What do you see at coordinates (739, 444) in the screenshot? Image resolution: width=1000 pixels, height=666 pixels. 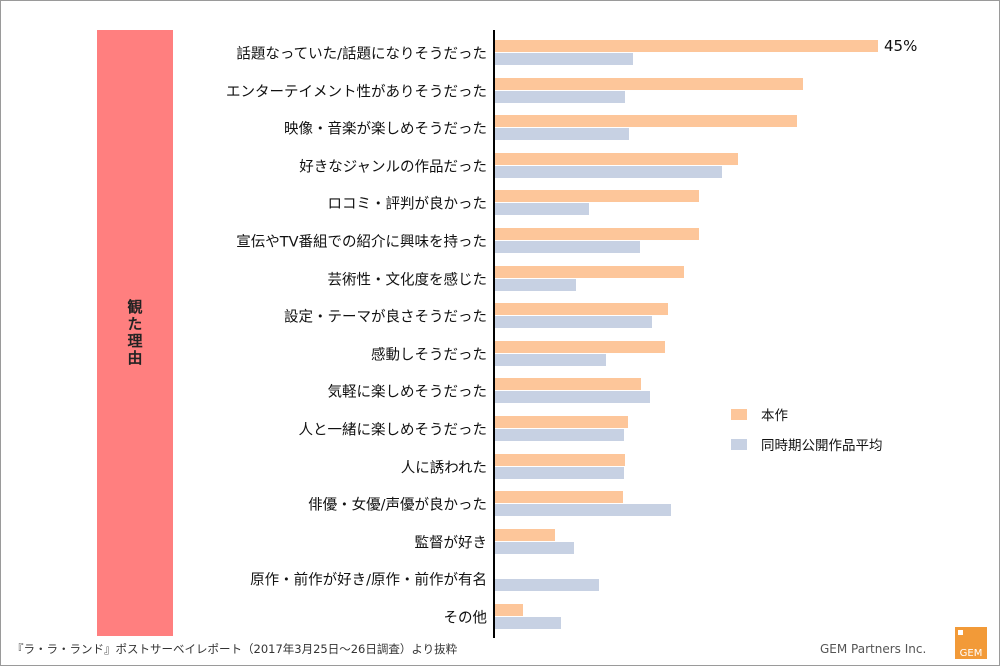 I see `legend-swatch-average` at bounding box center [739, 444].